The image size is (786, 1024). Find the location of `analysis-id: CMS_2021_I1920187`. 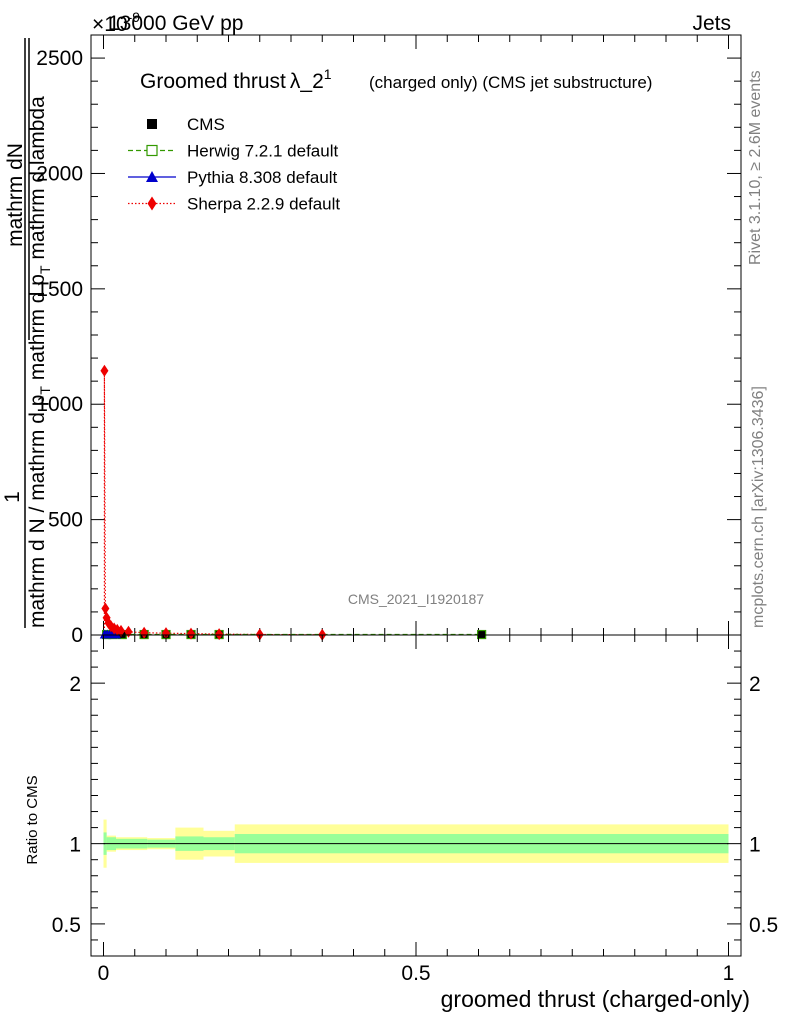

analysis-id: CMS_2021_I1920187 is located at coordinates (416, 599).